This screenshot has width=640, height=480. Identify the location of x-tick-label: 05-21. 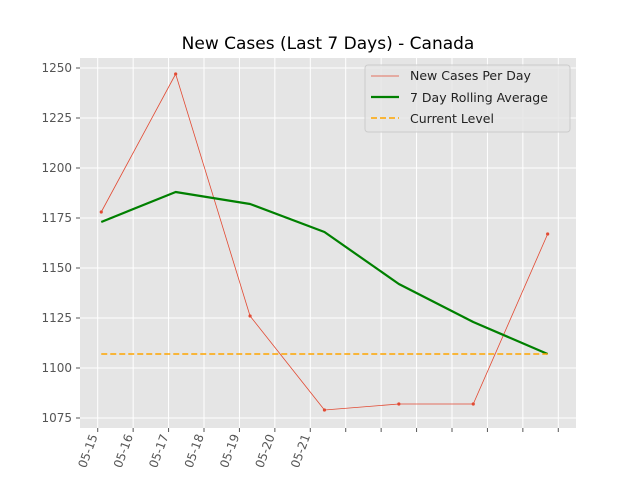
(300, 451).